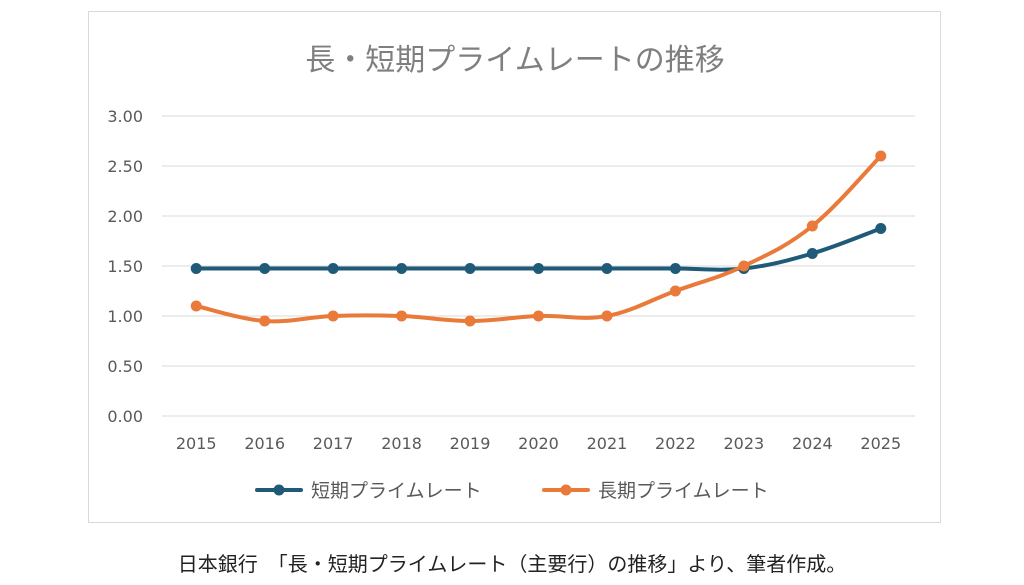 The image size is (1024, 585). I want to click on chart-title: 長・短期プライムレートの推移, so click(514, 60).